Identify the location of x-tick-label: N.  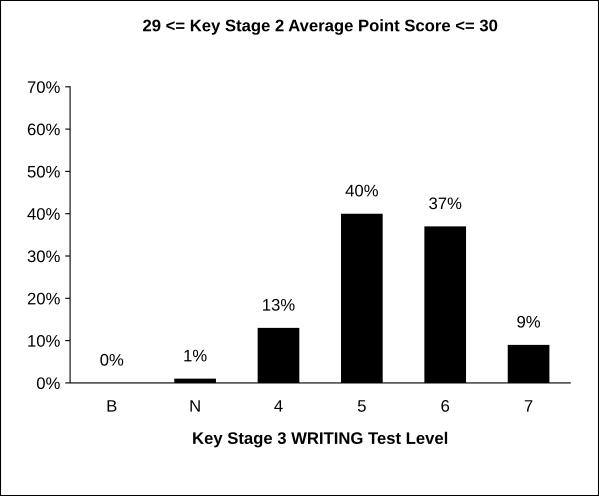
(195, 406).